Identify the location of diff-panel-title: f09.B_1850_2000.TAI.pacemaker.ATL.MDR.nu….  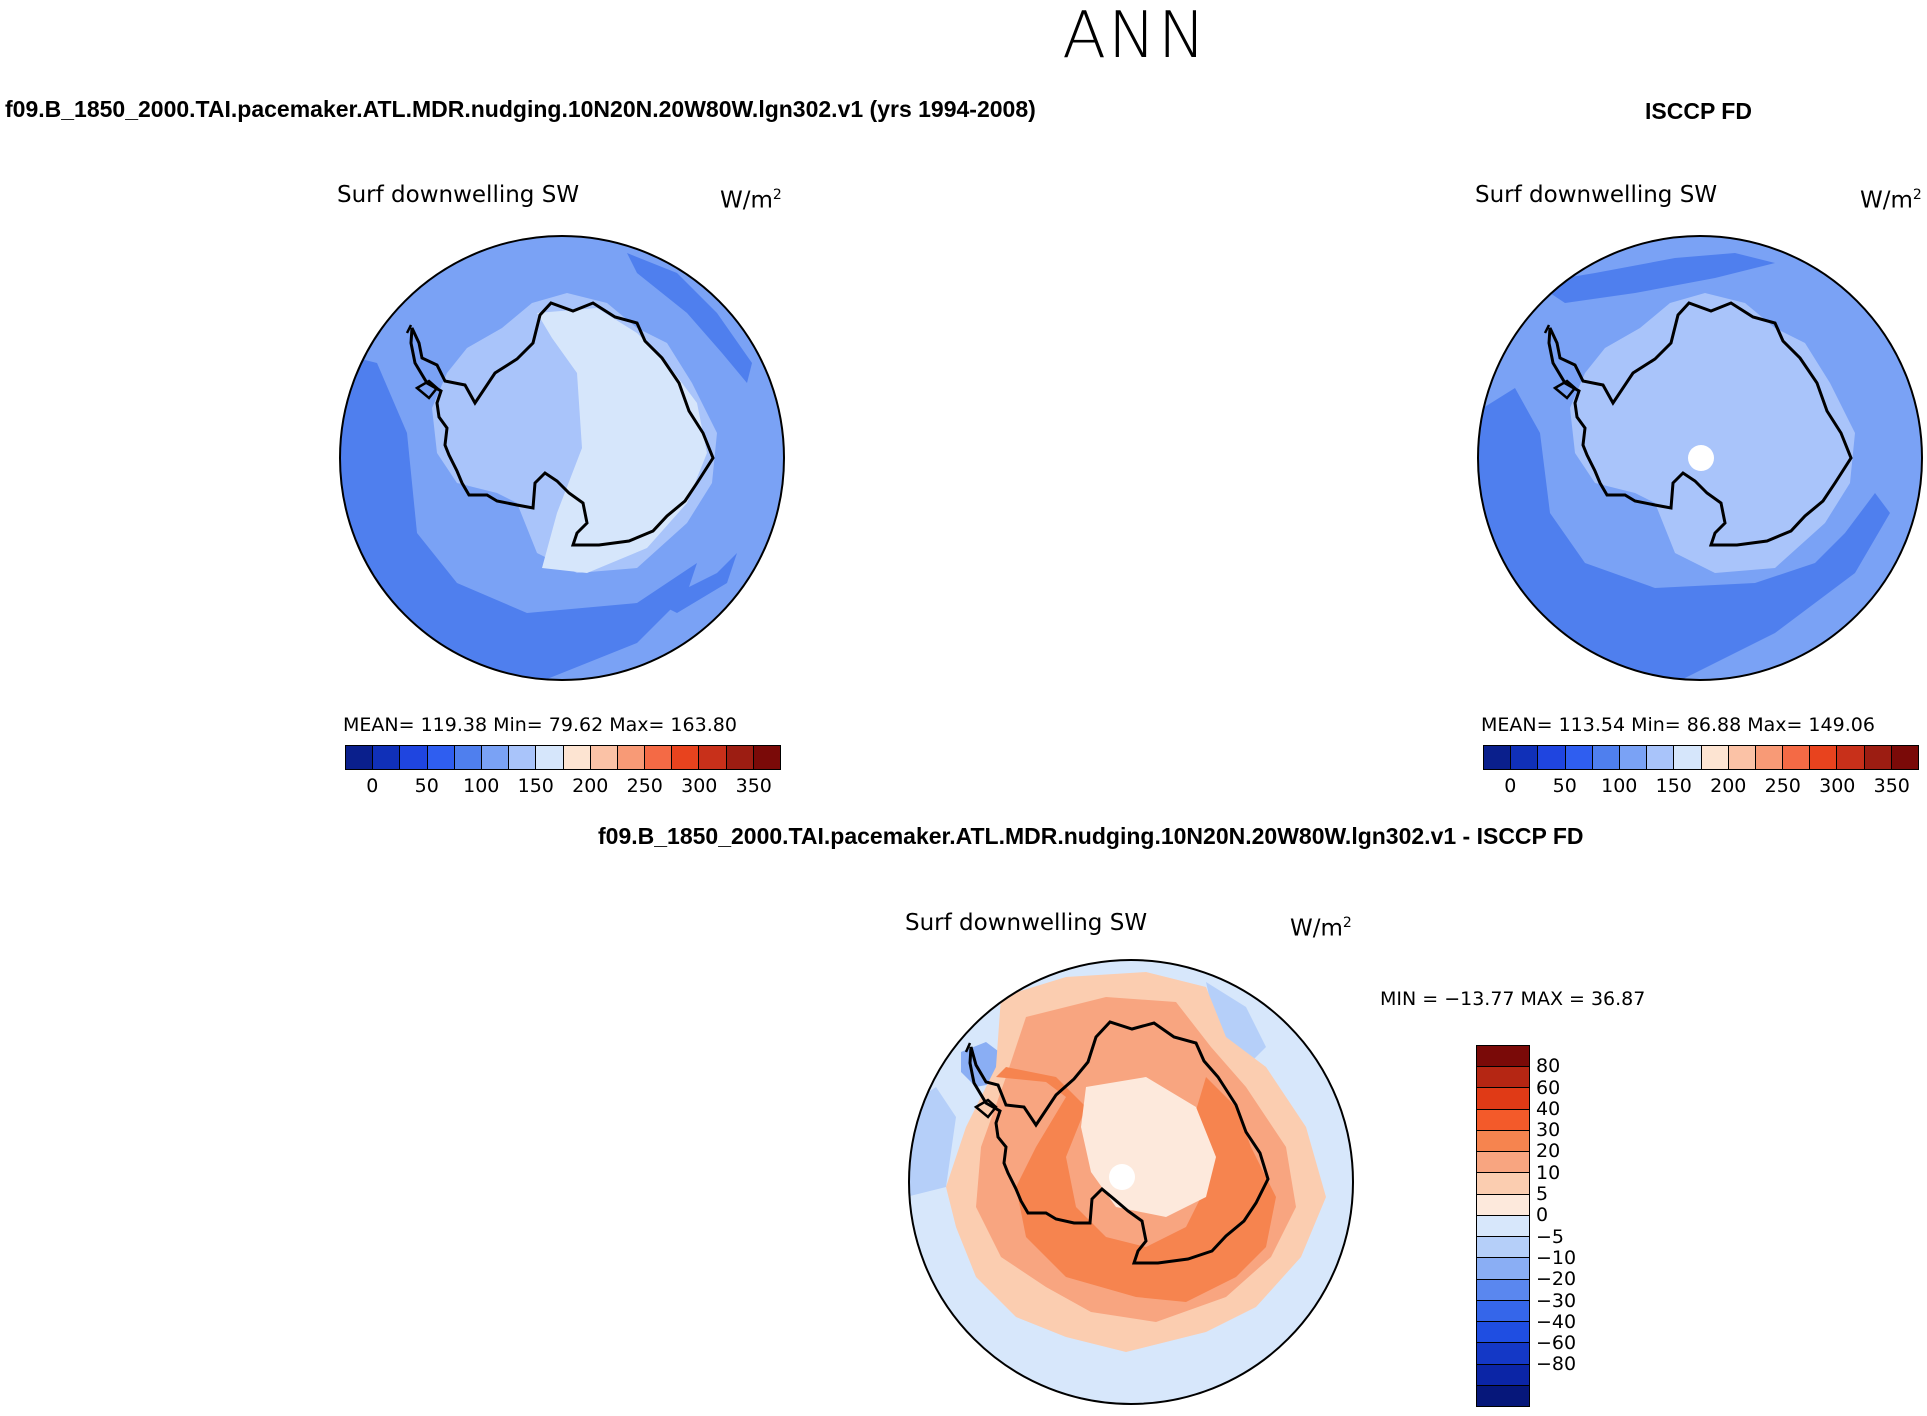
(1091, 836).